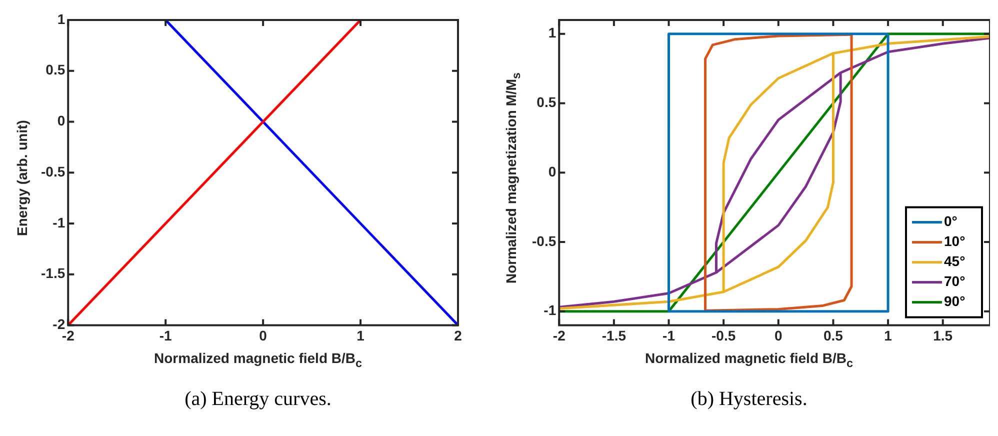 The height and width of the screenshot is (436, 998). What do you see at coordinates (833, 335) in the screenshot?
I see `x-tick-label: 0.5` at bounding box center [833, 335].